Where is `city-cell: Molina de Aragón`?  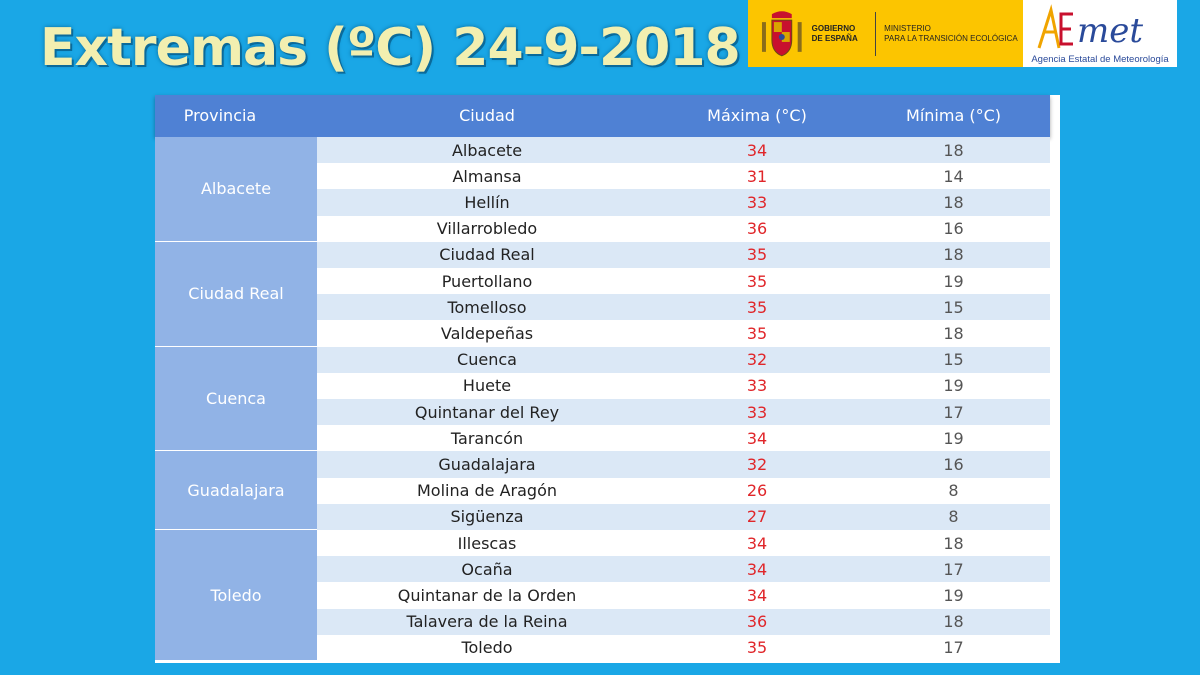 city-cell: Molina de Aragón is located at coordinates (486, 491).